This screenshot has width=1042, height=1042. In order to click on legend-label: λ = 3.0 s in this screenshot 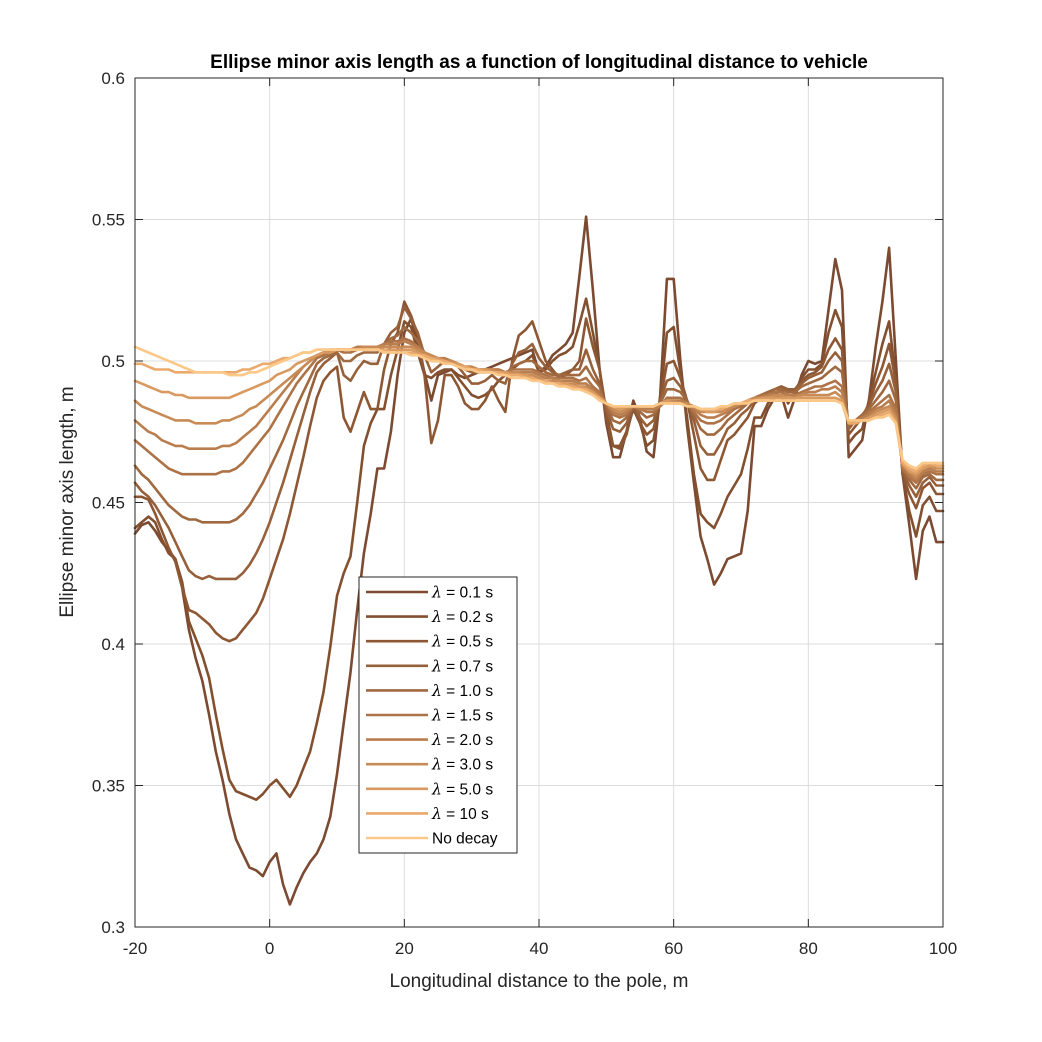, I will do `click(462, 765)`.